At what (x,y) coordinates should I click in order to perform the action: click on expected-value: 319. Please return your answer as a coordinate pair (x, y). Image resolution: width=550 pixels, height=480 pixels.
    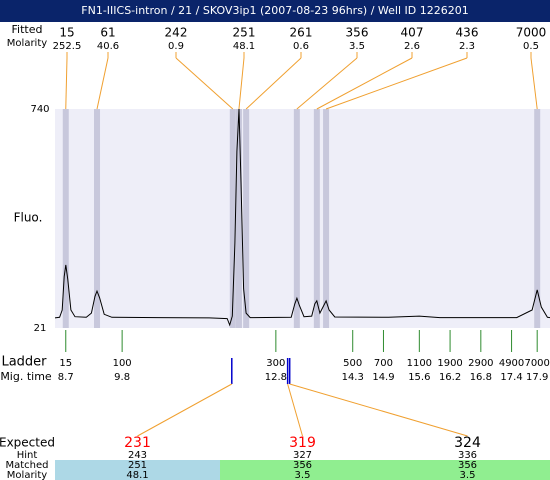
    Looking at the image, I should click on (302, 443).